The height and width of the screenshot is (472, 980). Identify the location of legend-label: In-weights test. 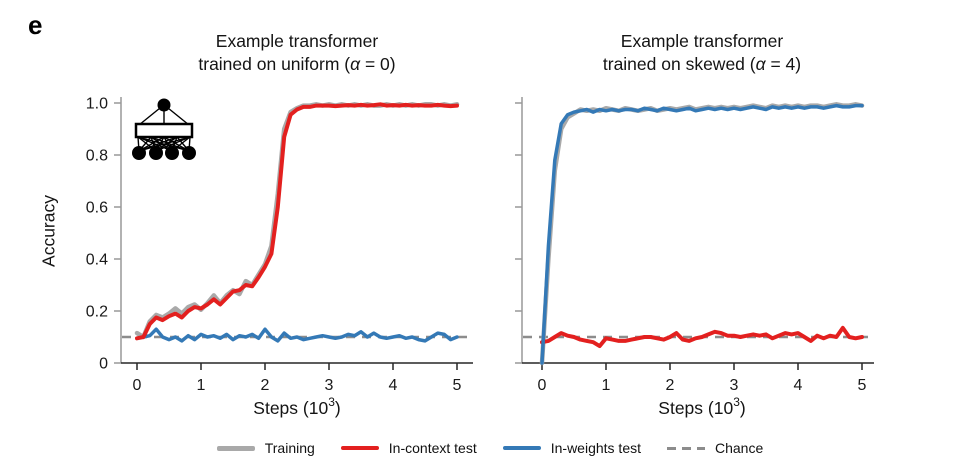
(595, 448).